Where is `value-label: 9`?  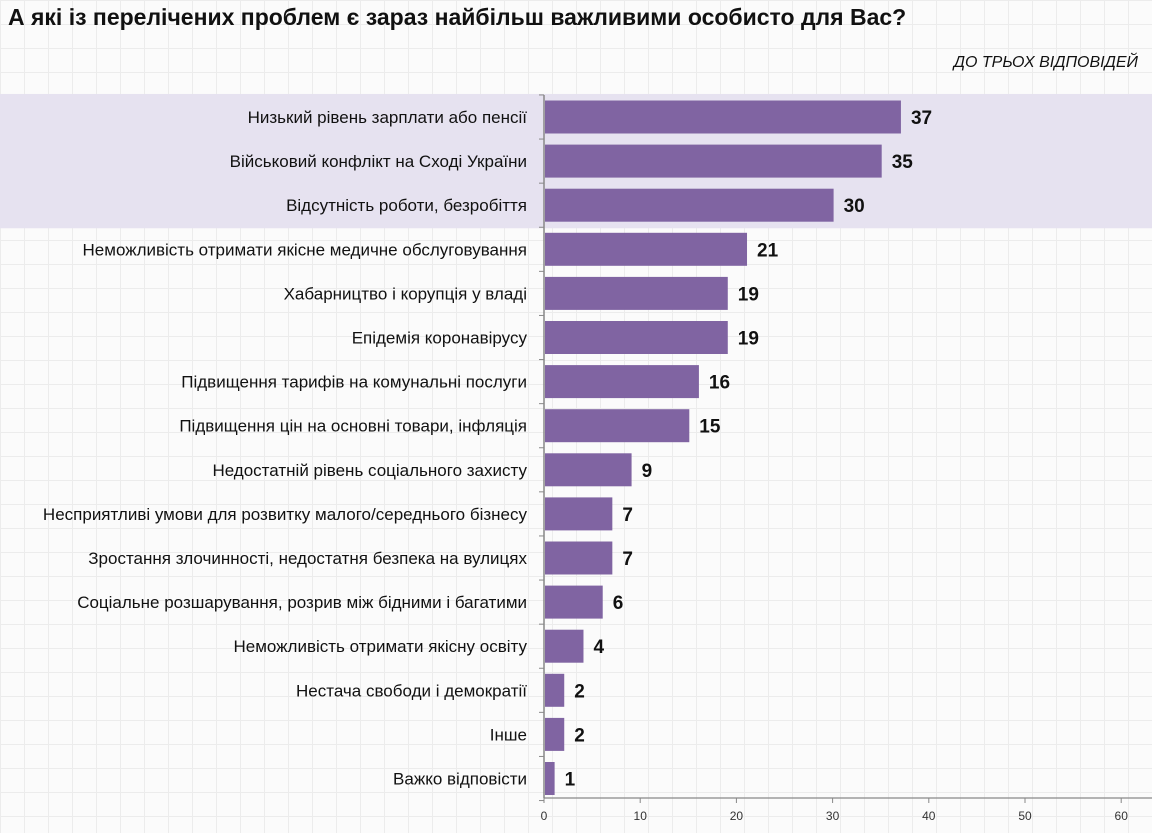 value-label: 9 is located at coordinates (647, 471).